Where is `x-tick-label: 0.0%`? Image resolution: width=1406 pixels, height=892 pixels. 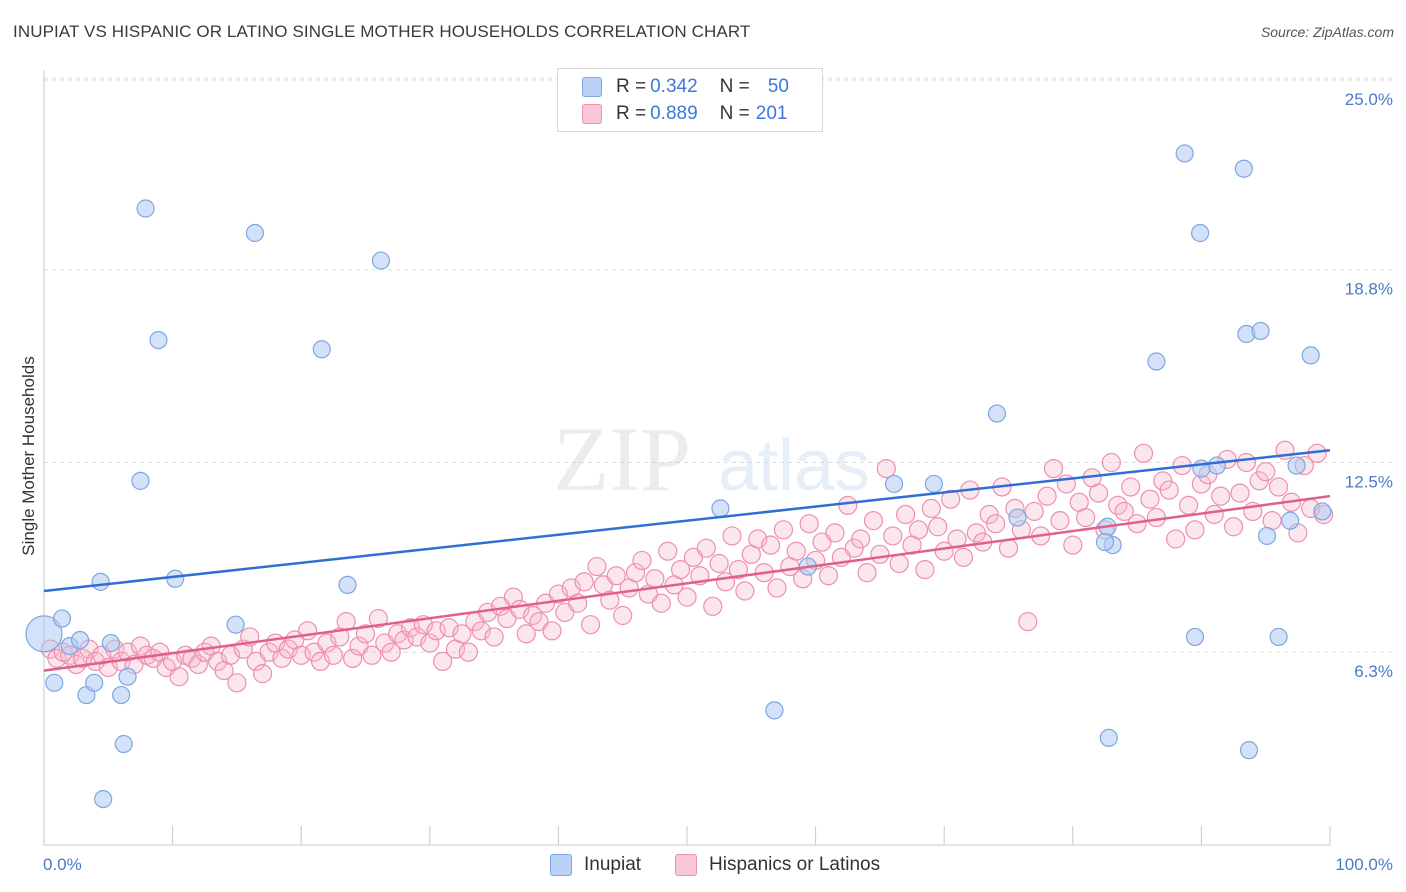 x-tick-label: 0.0% is located at coordinates (62, 864).